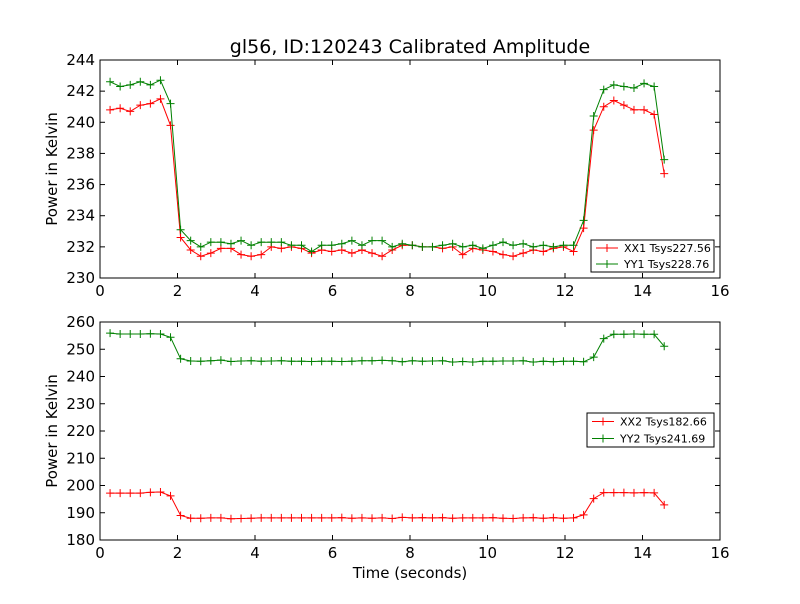  What do you see at coordinates (80, 185) in the screenshot?
I see `y-tick-label: 236` at bounding box center [80, 185].